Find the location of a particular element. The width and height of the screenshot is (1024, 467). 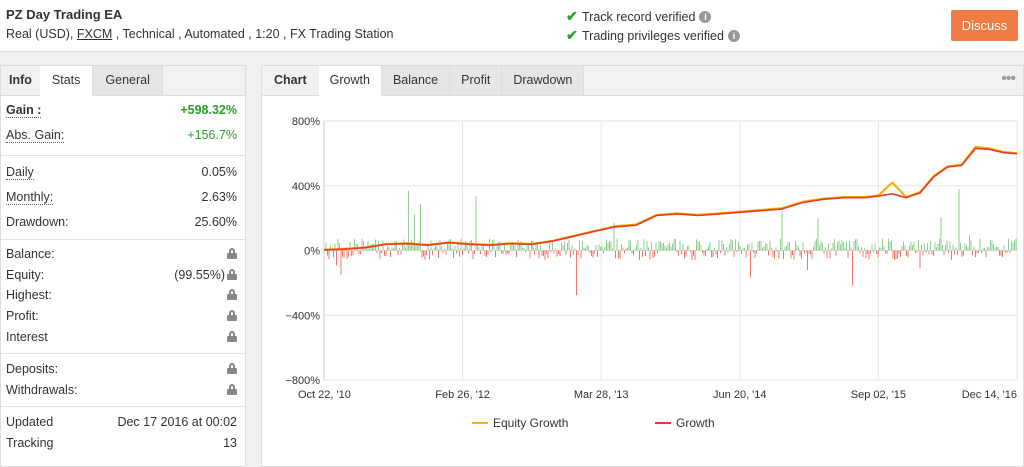

x-tick-label: Mar 28, '13 is located at coordinates (601, 395).